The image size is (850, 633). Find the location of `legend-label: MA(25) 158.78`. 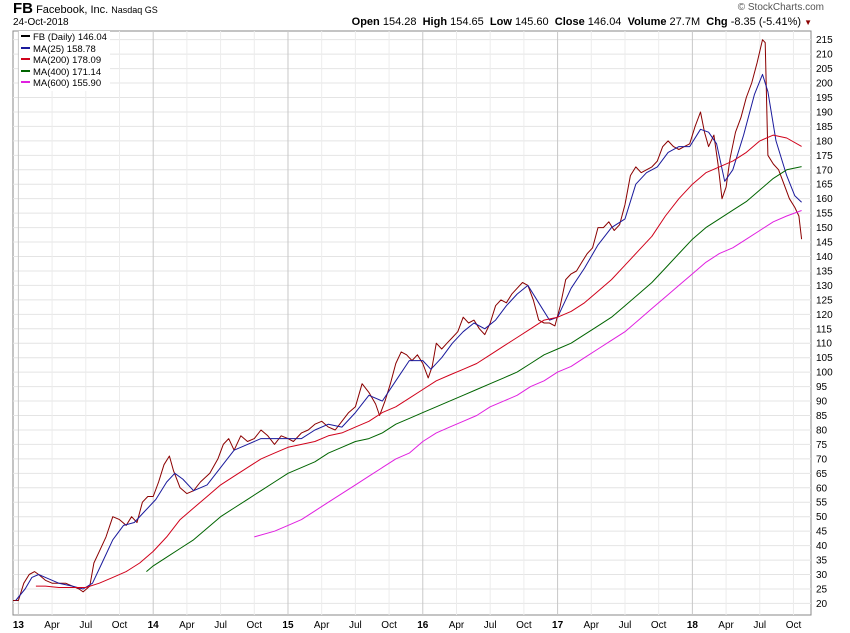

legend-label: MA(25) 158.78 is located at coordinates (64, 49).